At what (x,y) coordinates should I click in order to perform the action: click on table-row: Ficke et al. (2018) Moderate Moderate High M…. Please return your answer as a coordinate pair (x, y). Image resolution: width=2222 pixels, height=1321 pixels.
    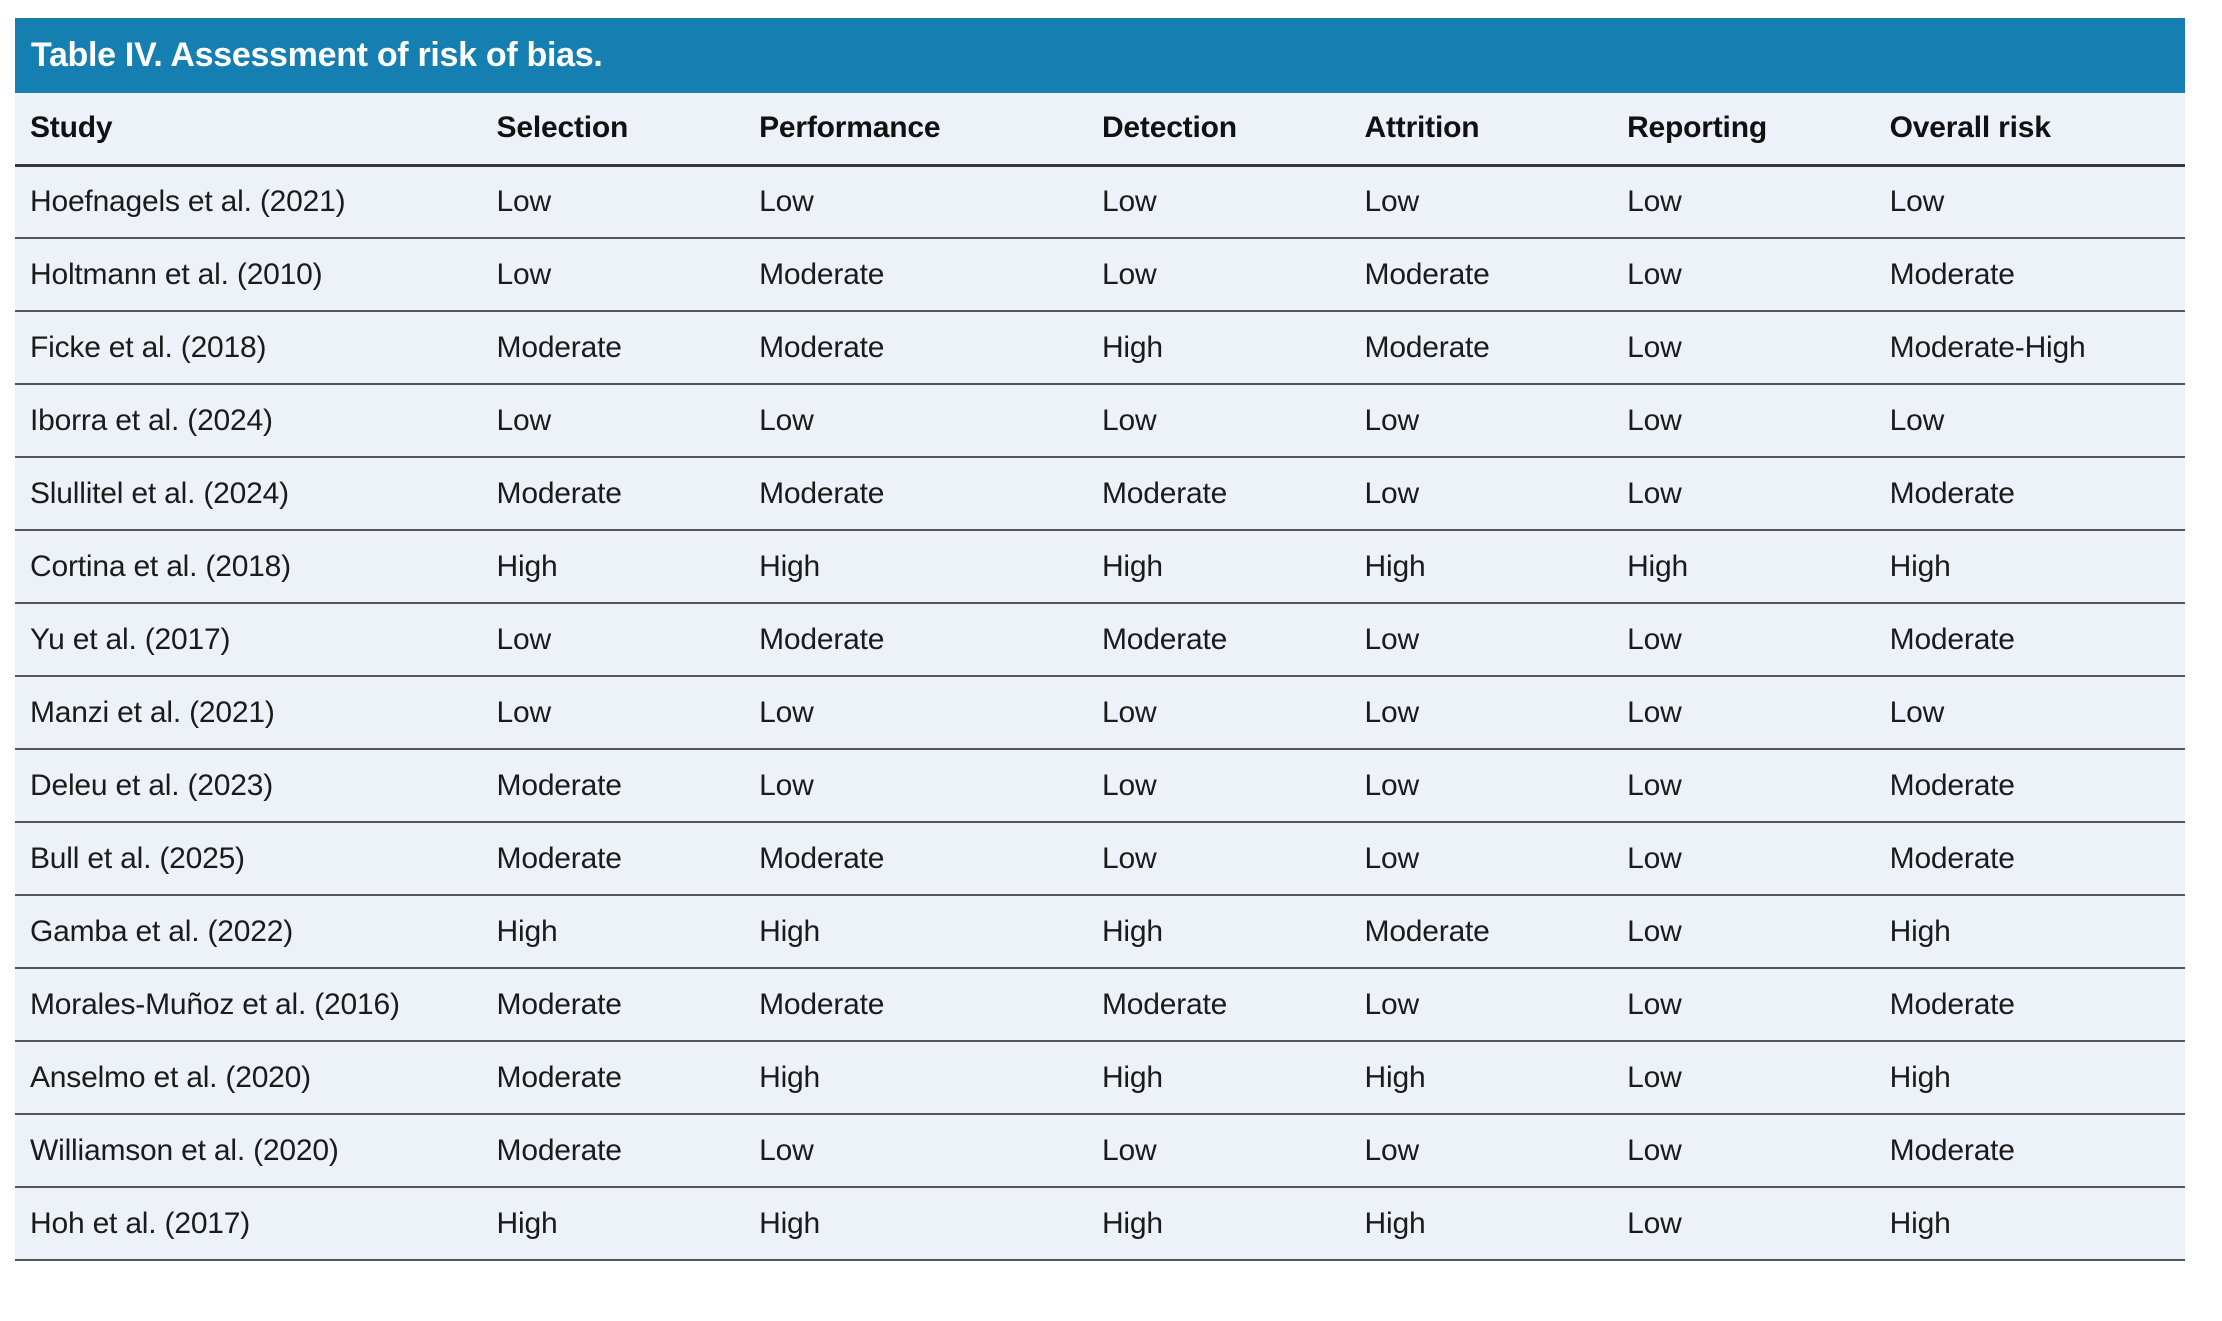
    Looking at the image, I should click on (1100, 348).